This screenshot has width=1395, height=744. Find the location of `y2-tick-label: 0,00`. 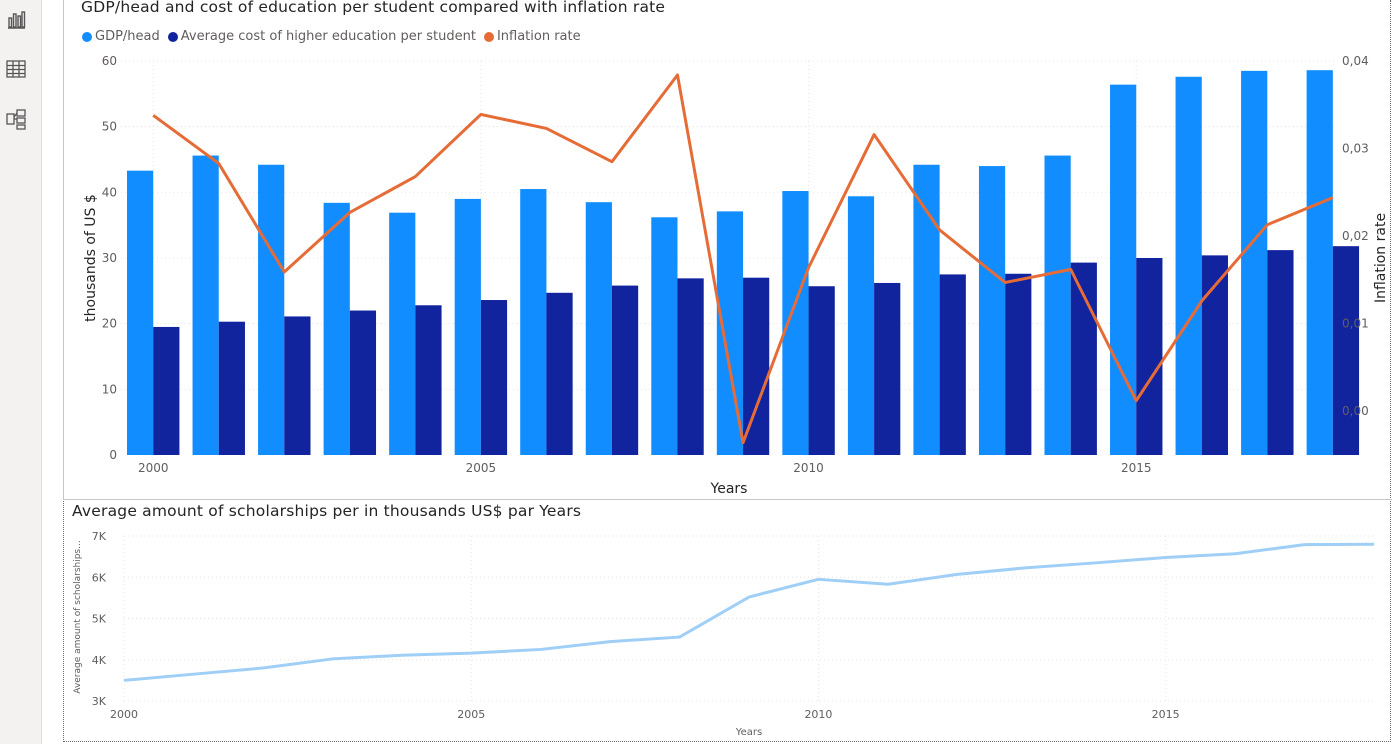

y2-tick-label: 0,00 is located at coordinates (1355, 411).